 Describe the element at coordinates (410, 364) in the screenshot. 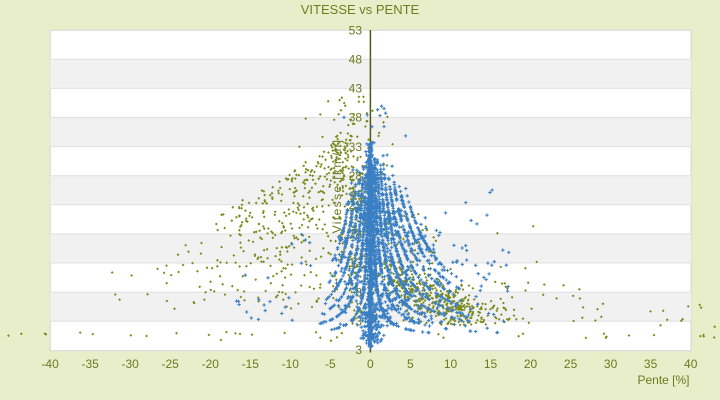

I see `svg-text: 5` at that location.